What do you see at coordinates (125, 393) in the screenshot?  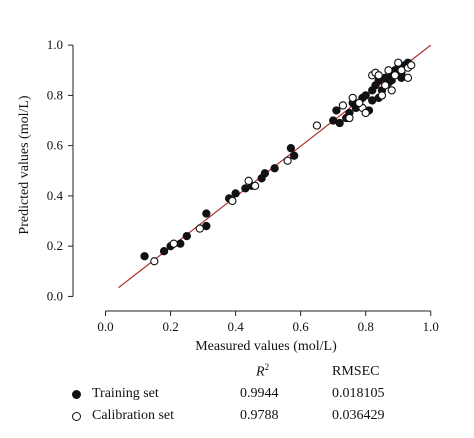 I see `training-set-label: Training set` at bounding box center [125, 393].